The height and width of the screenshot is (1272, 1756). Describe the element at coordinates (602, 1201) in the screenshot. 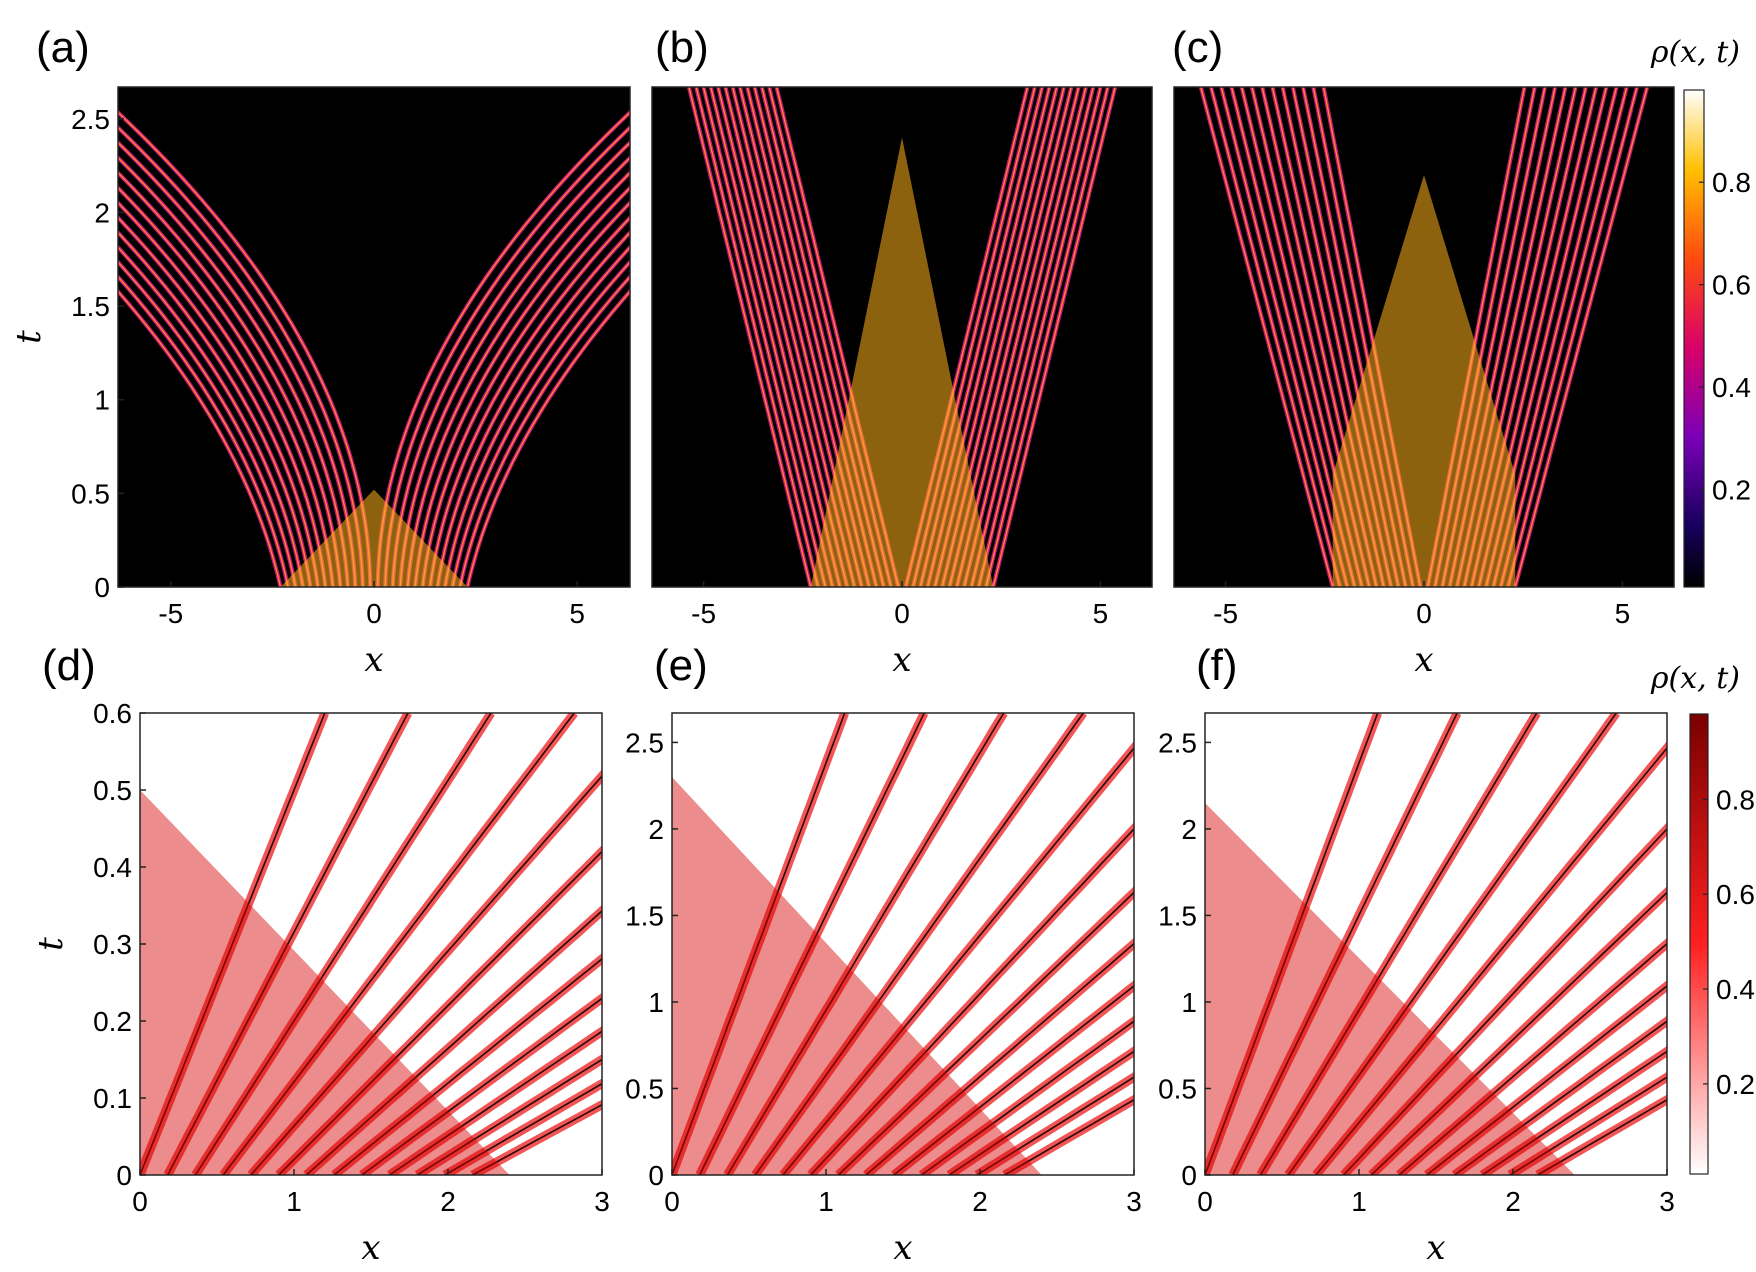

I see `x-tick-label: 3` at that location.